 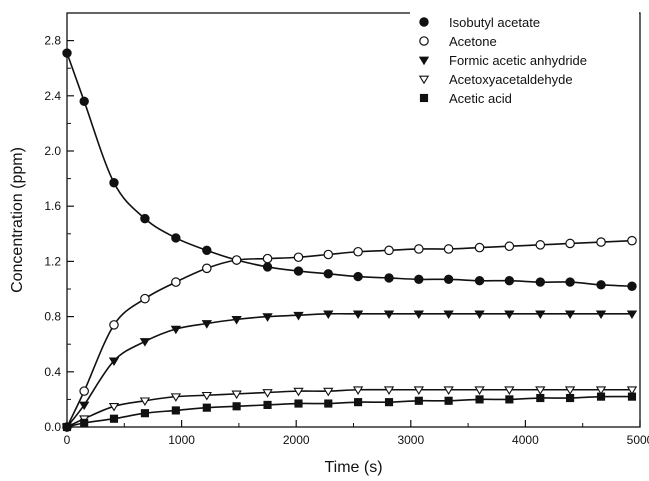 What do you see at coordinates (424, 41) in the screenshot?
I see `legend-marker-acetone` at bounding box center [424, 41].